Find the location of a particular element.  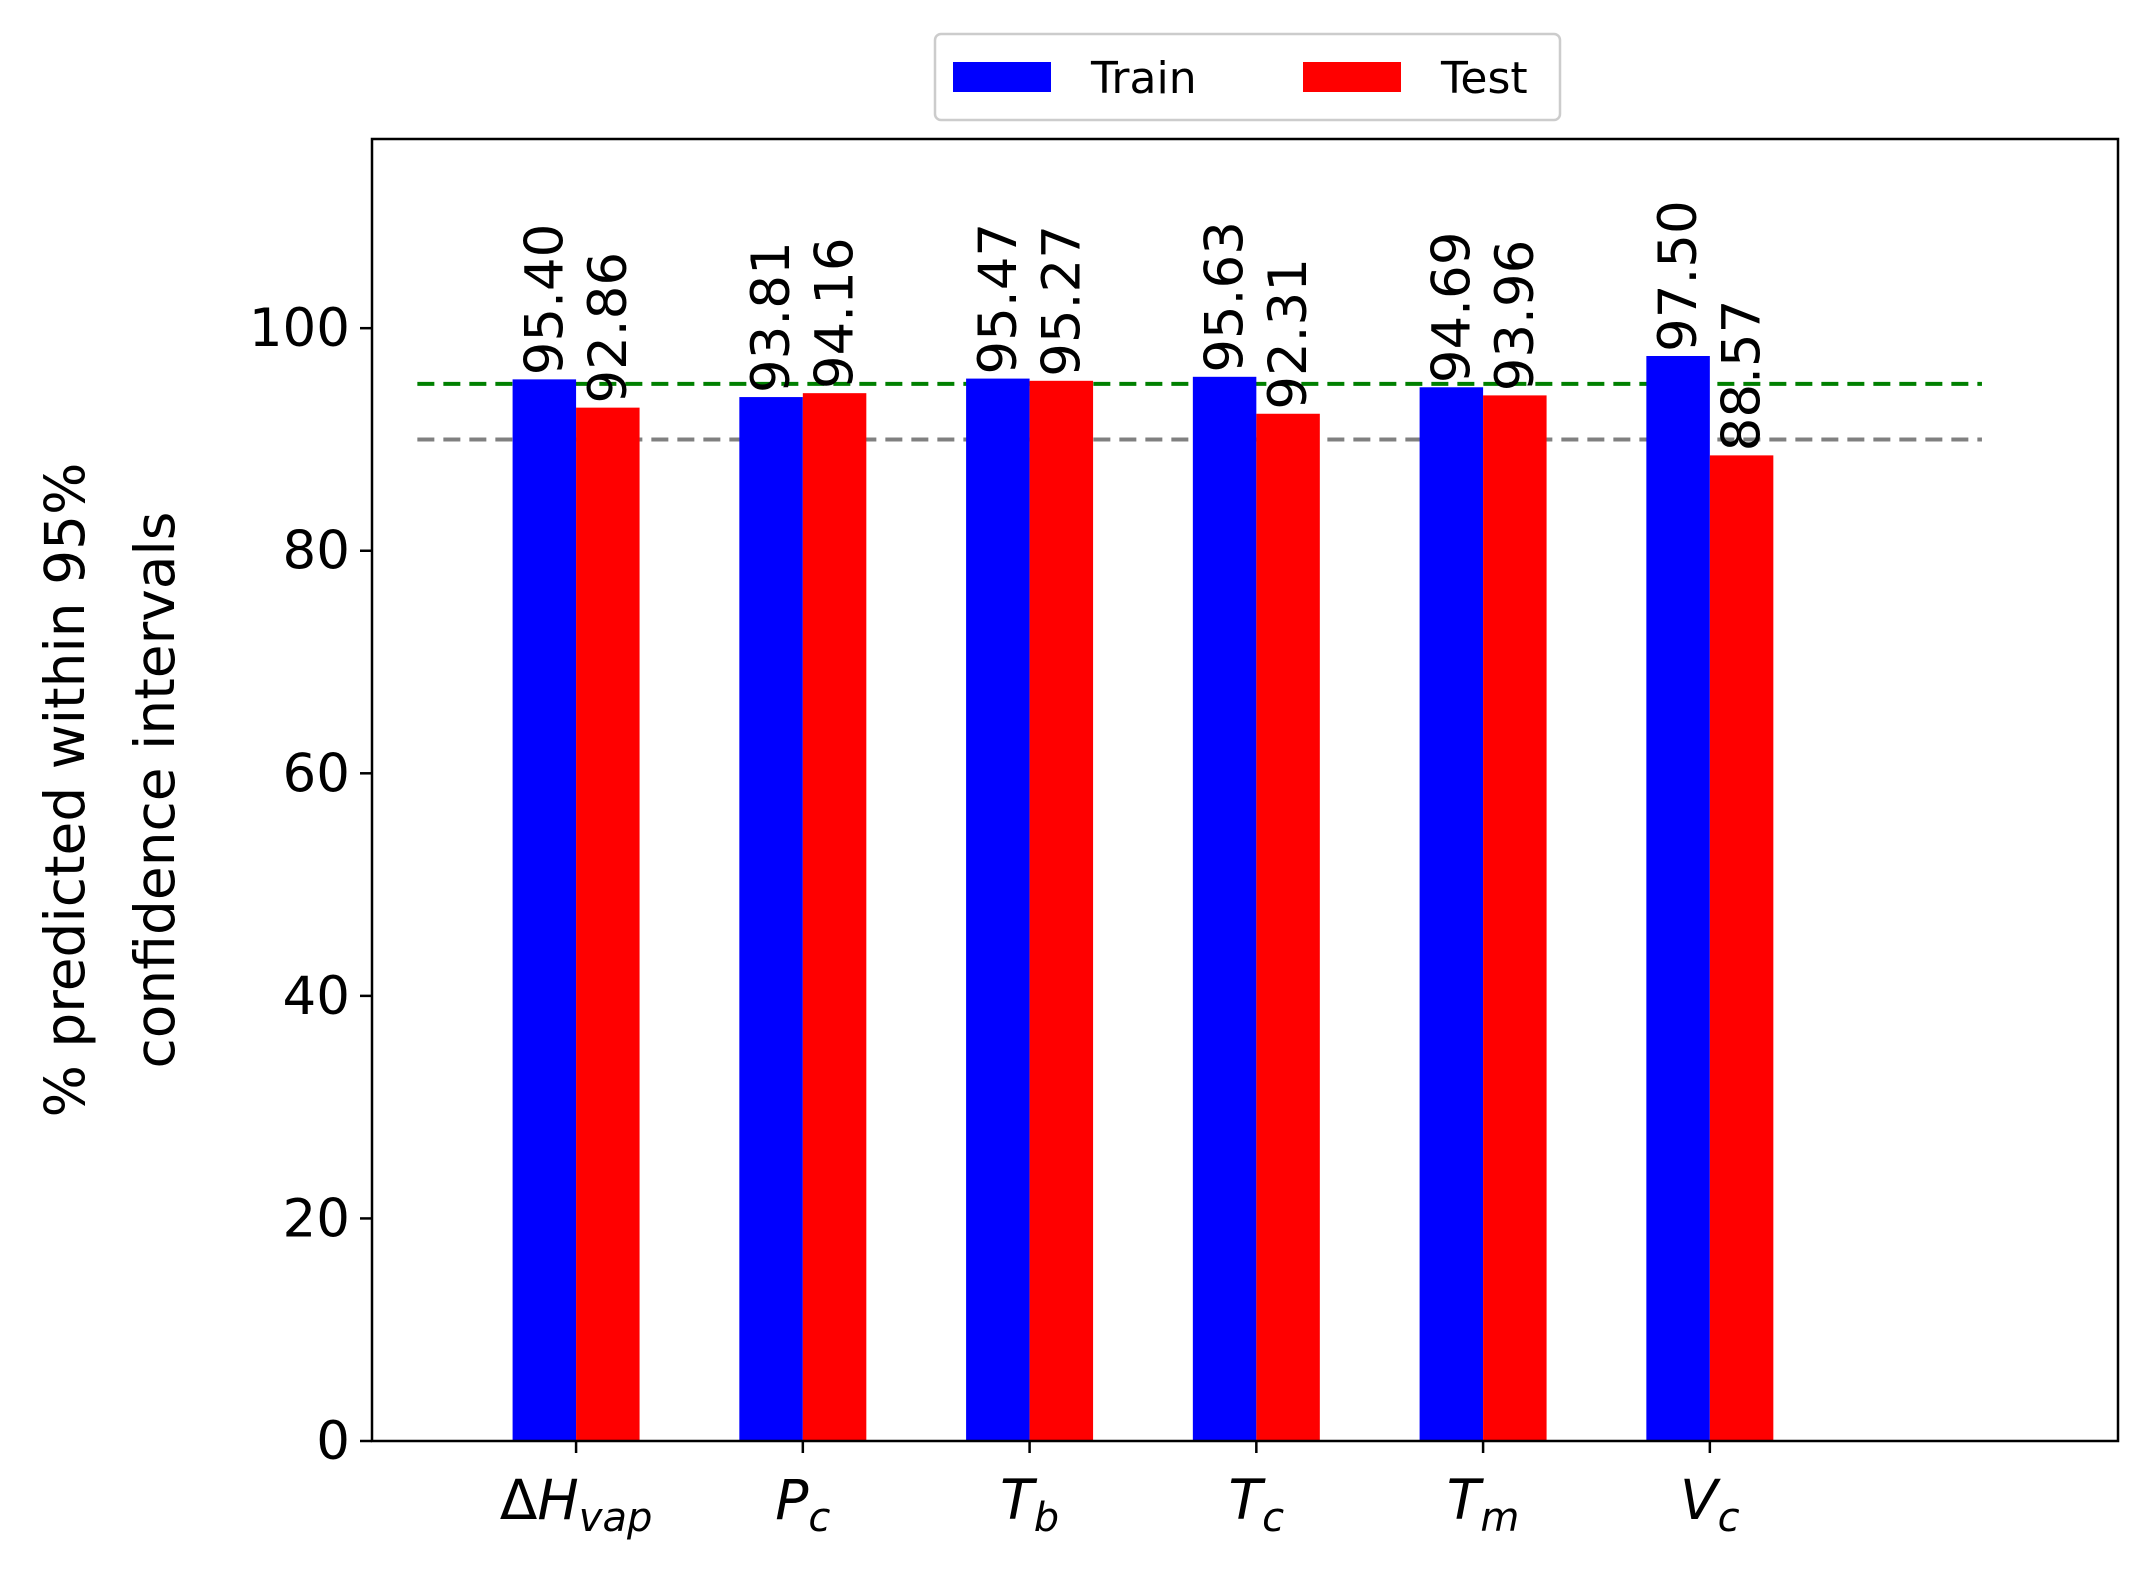

y-axis-label-line-1: confidence intervals is located at coordinates (155, 790).